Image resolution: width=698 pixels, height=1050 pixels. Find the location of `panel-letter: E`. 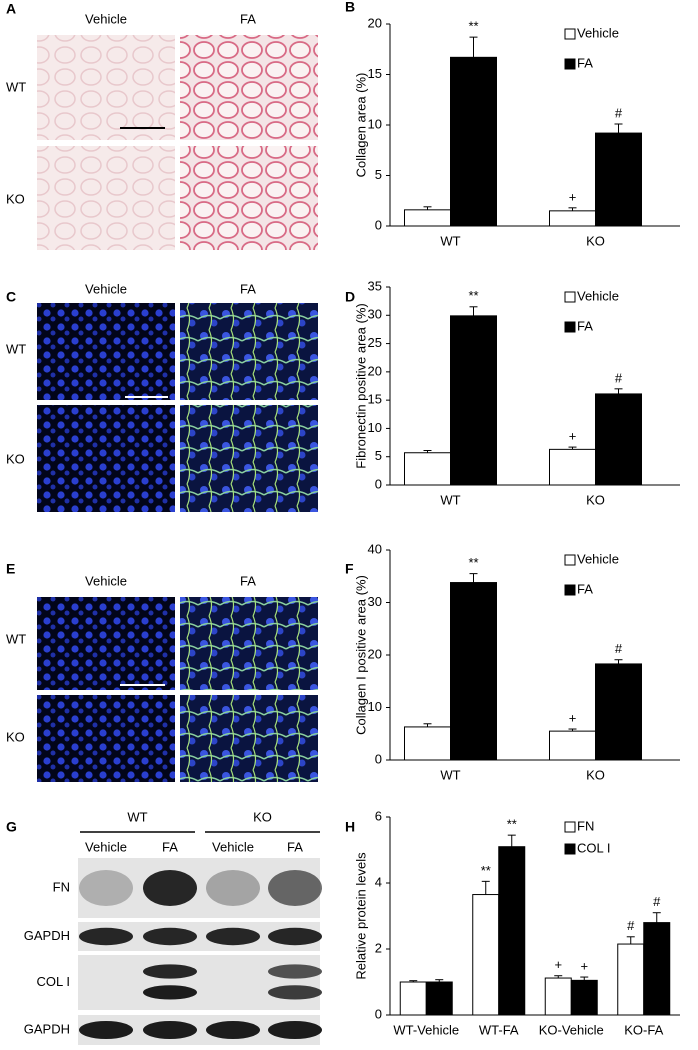

panel-letter: E is located at coordinates (10, 569).